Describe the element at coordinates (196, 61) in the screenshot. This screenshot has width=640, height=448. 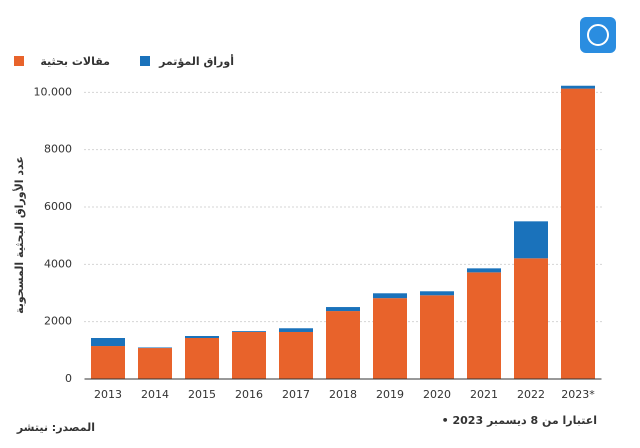
I see `legend-label: أوراق المؤتمر` at that location.